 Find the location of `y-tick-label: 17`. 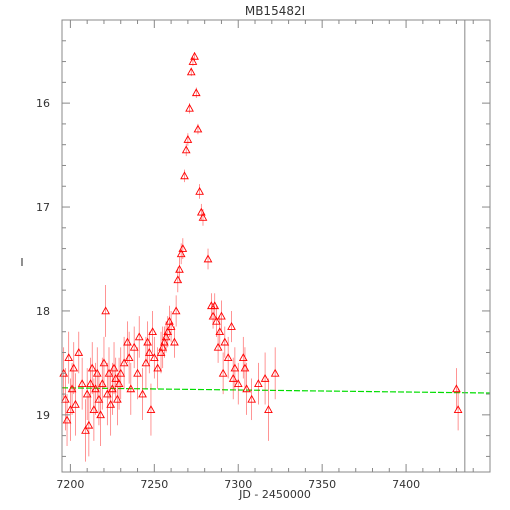

y-tick-label: 17 is located at coordinates (43, 207).